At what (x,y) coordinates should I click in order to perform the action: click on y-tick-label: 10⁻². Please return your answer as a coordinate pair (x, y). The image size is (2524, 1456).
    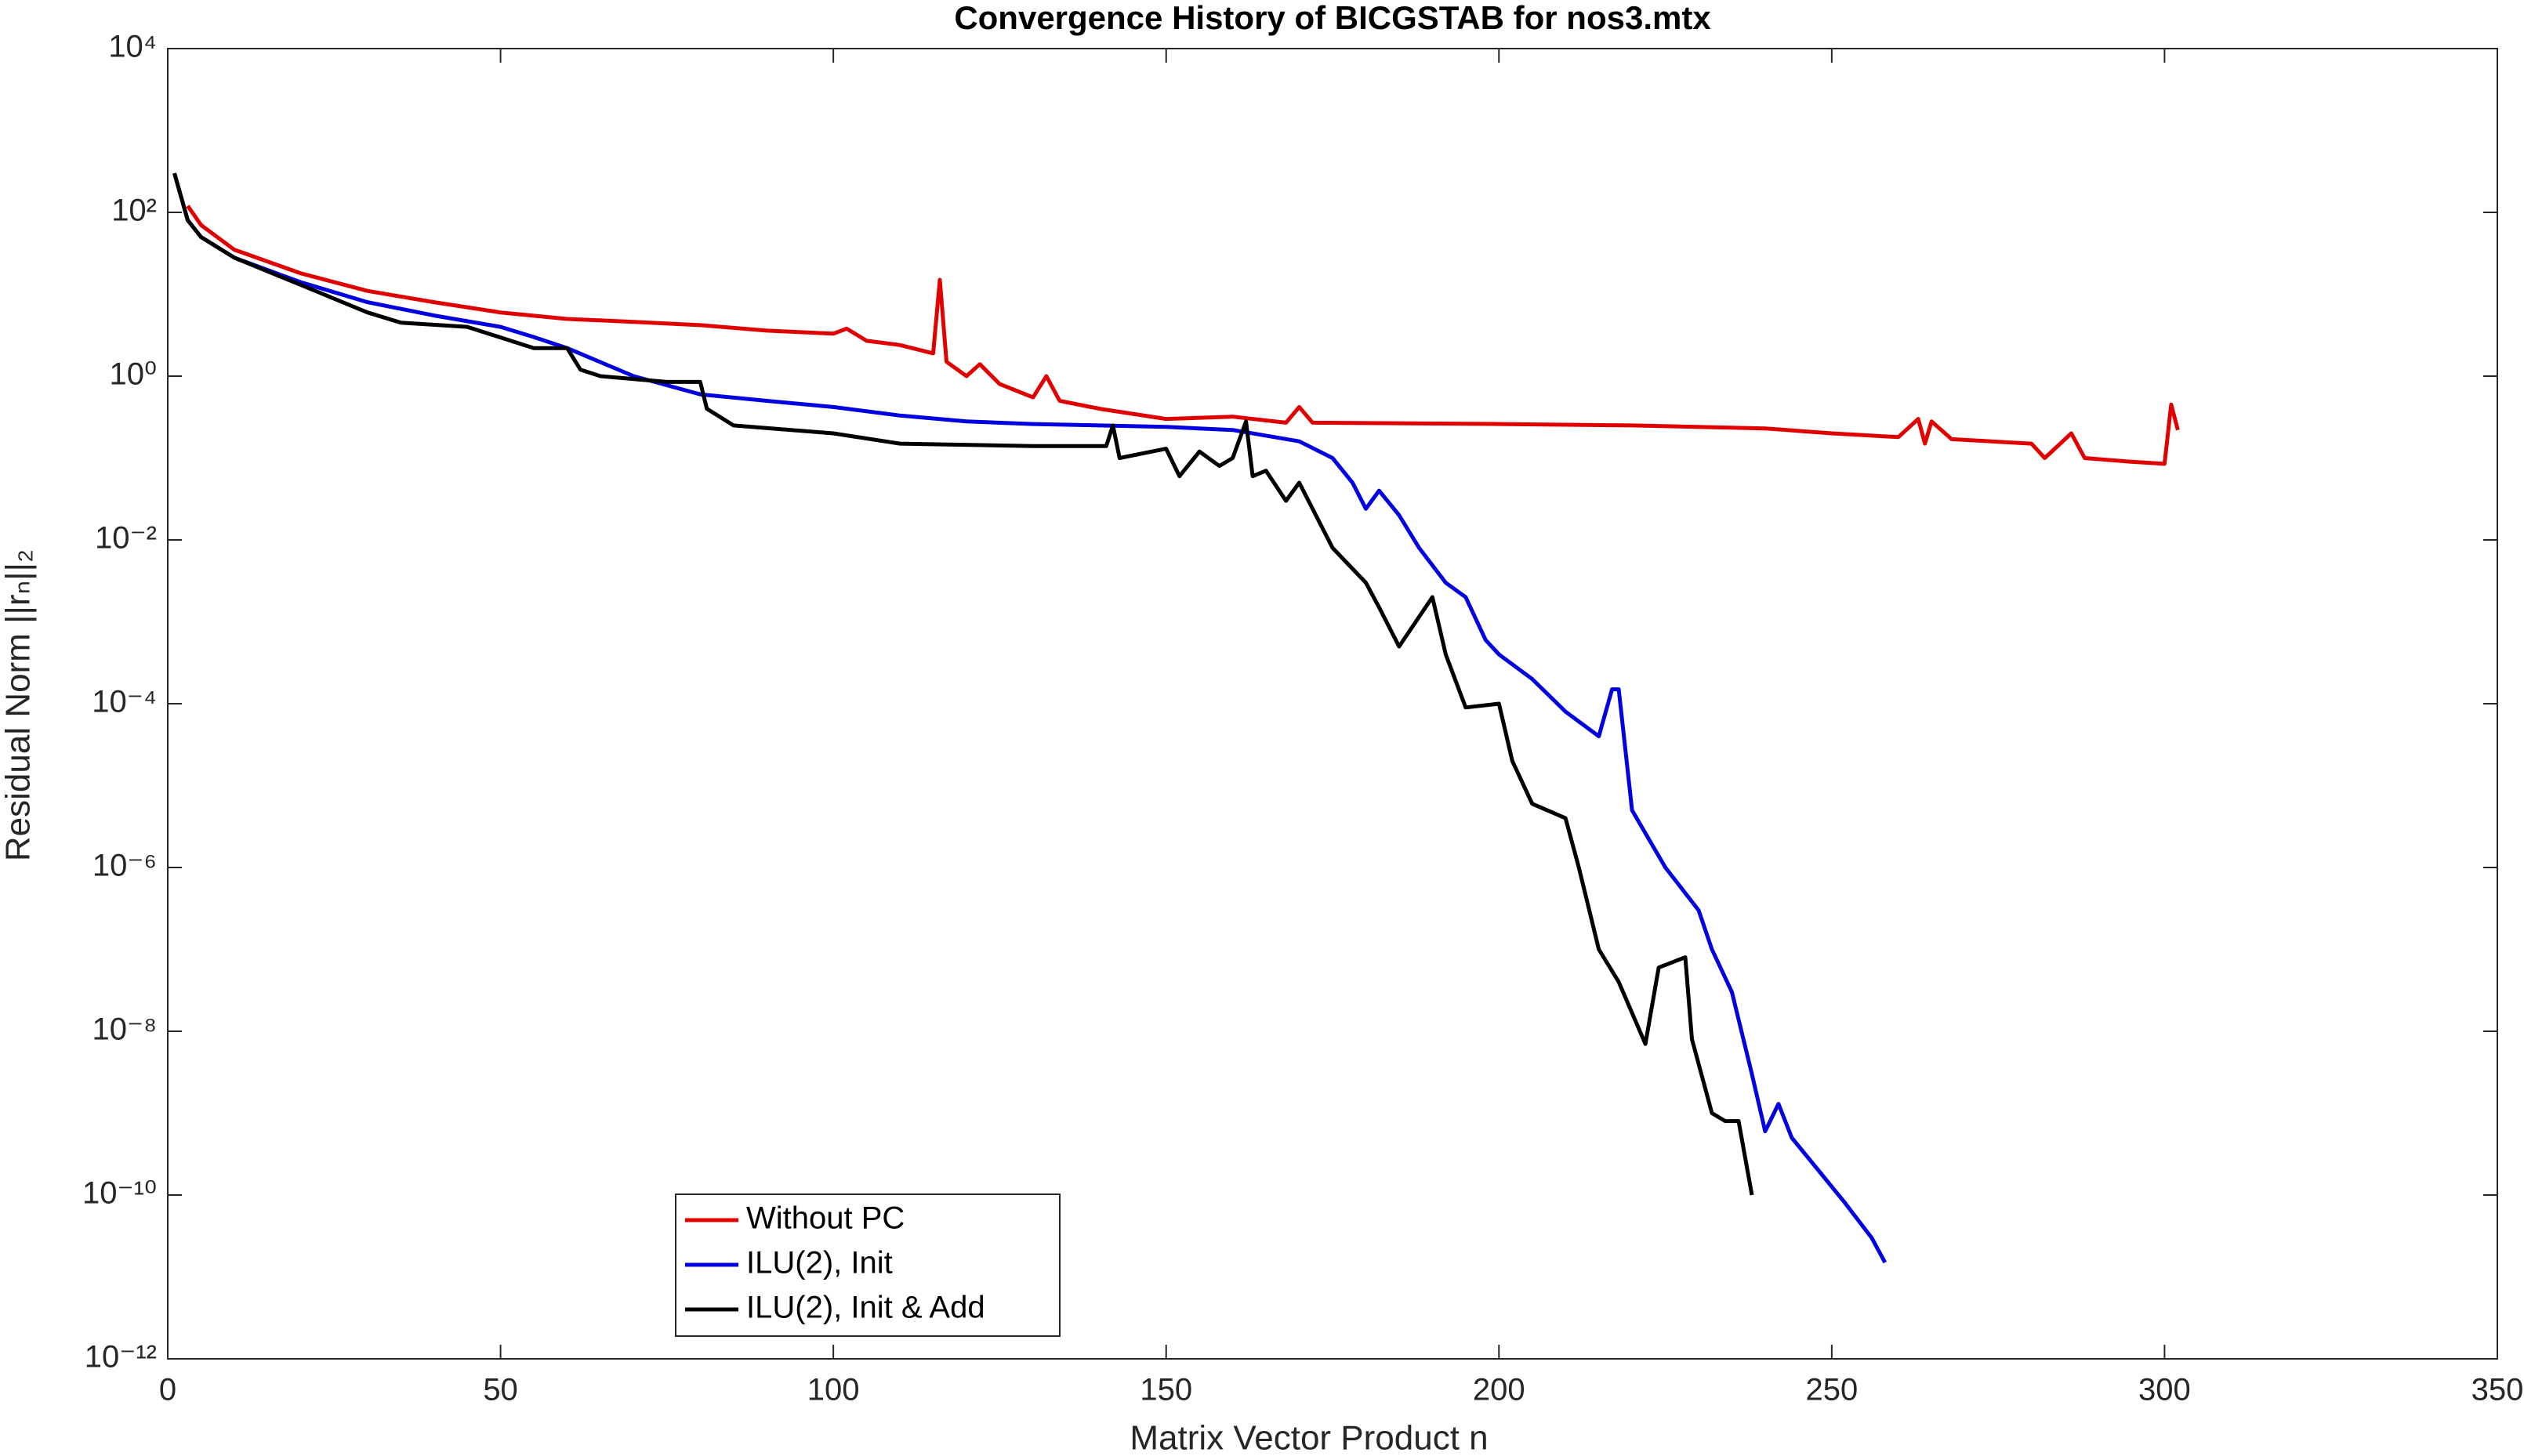
    Looking at the image, I should click on (126, 538).